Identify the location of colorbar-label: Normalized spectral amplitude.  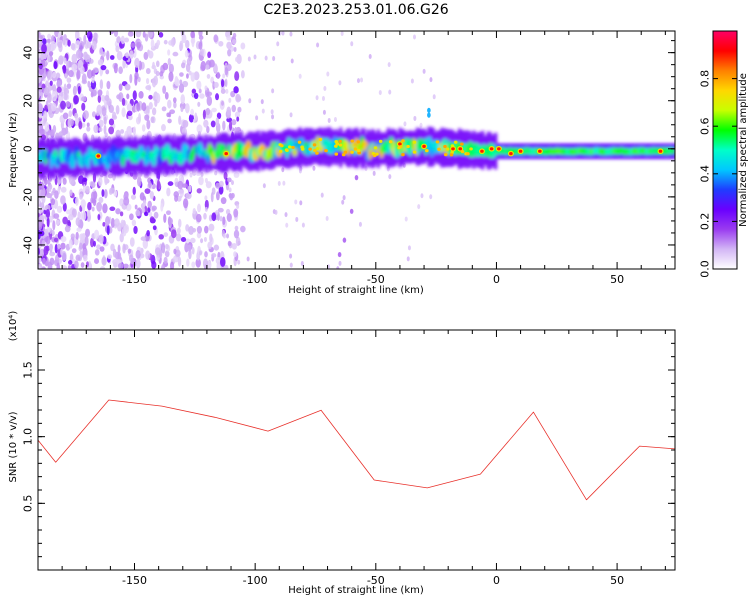
(743, 150).